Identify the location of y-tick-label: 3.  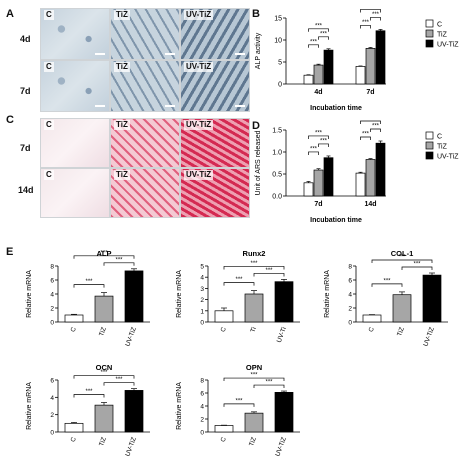
(202, 289).